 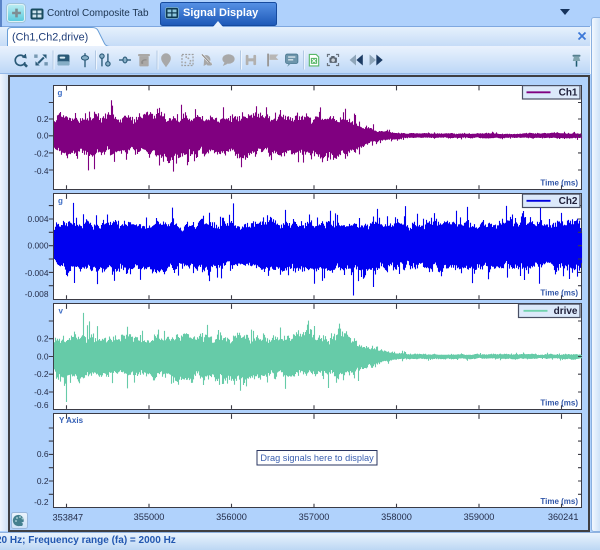 I want to click on svg-text: 0.004, so click(x=38, y=219).